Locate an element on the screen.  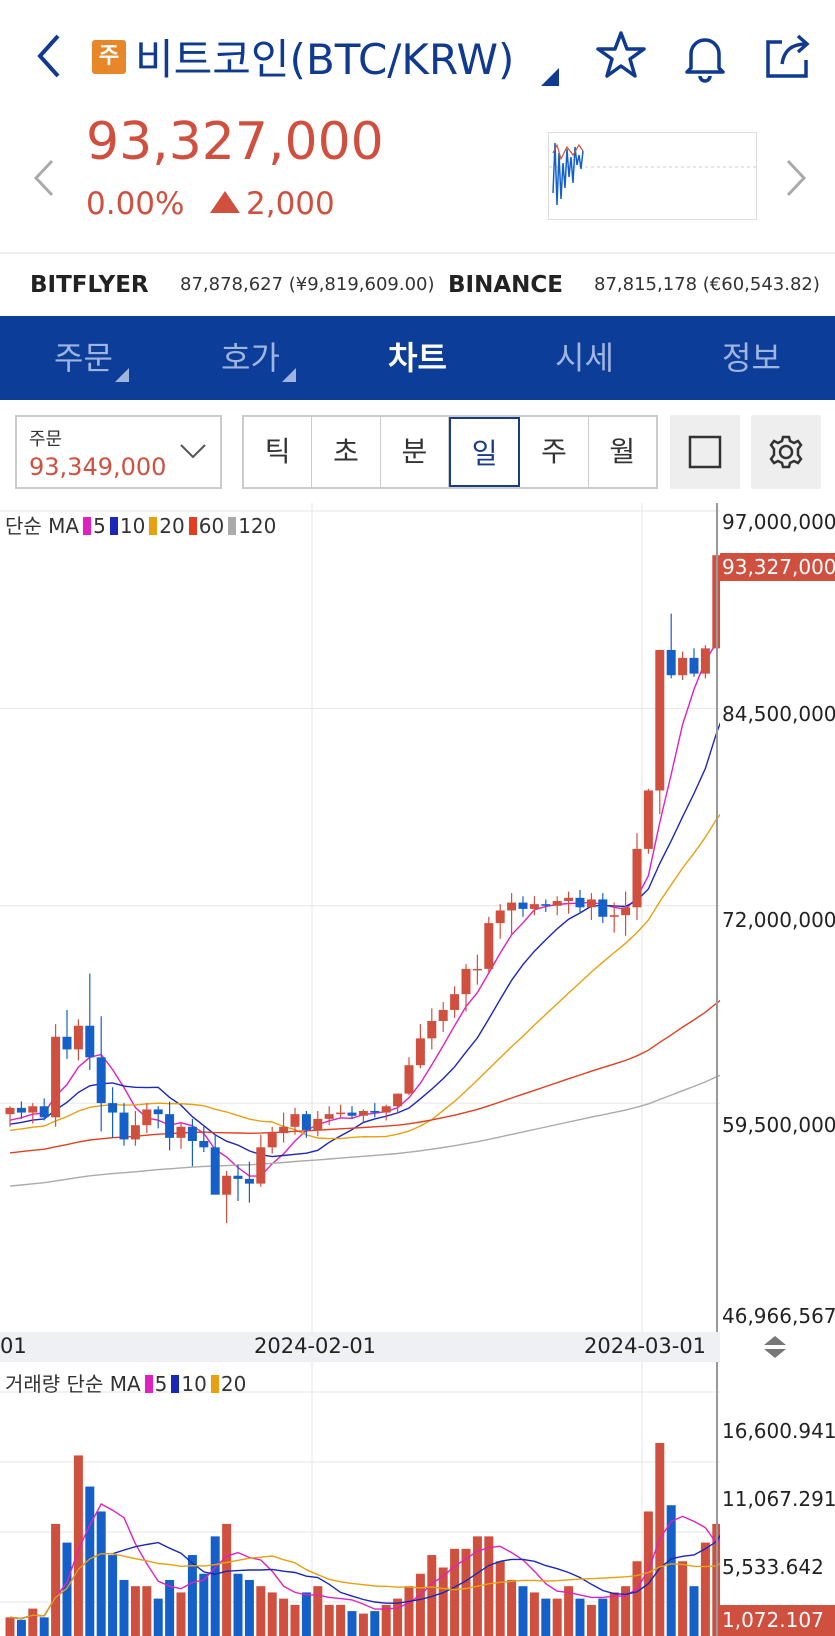
order-price-select: 주문 93,349,000 is located at coordinates (118, 452).